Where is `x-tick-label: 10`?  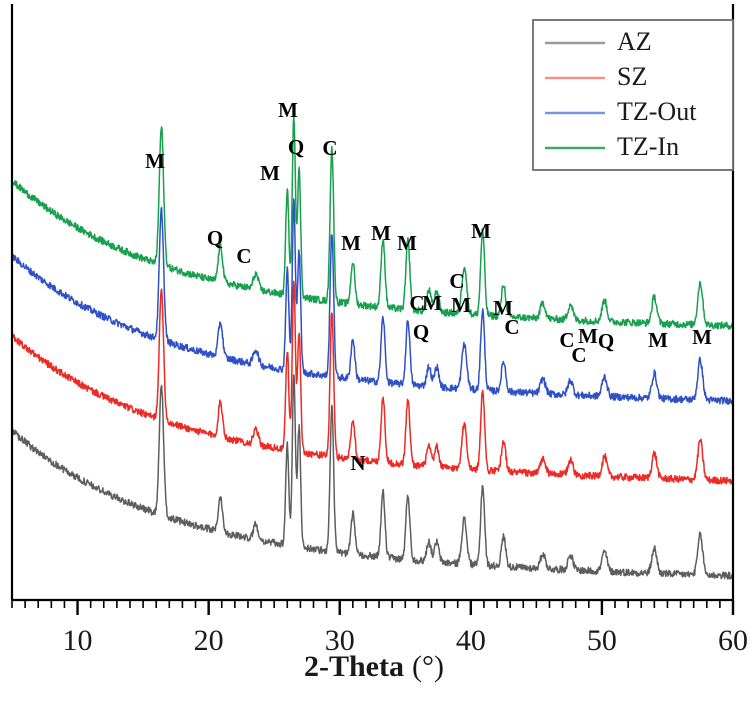
x-tick-label: 10 is located at coordinates (78, 640).